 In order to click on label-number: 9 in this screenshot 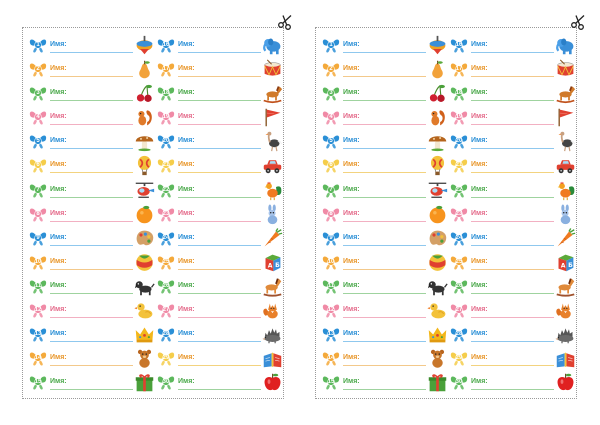, I will do `click(38, 237)`.